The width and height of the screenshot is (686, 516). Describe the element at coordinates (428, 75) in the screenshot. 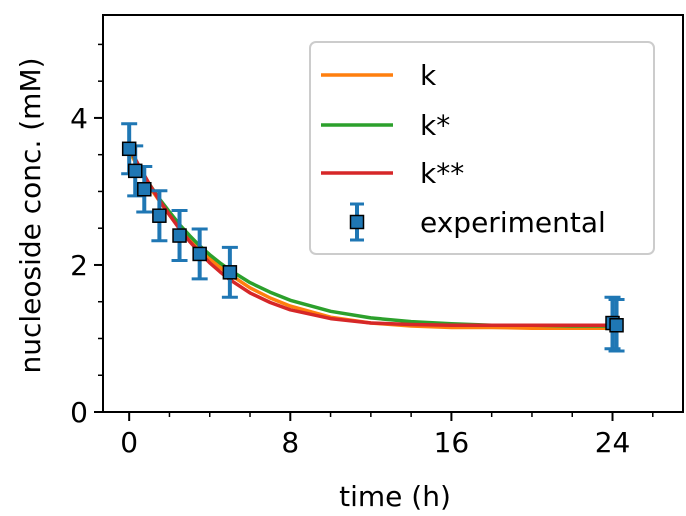

I see `legend-label: k` at that location.